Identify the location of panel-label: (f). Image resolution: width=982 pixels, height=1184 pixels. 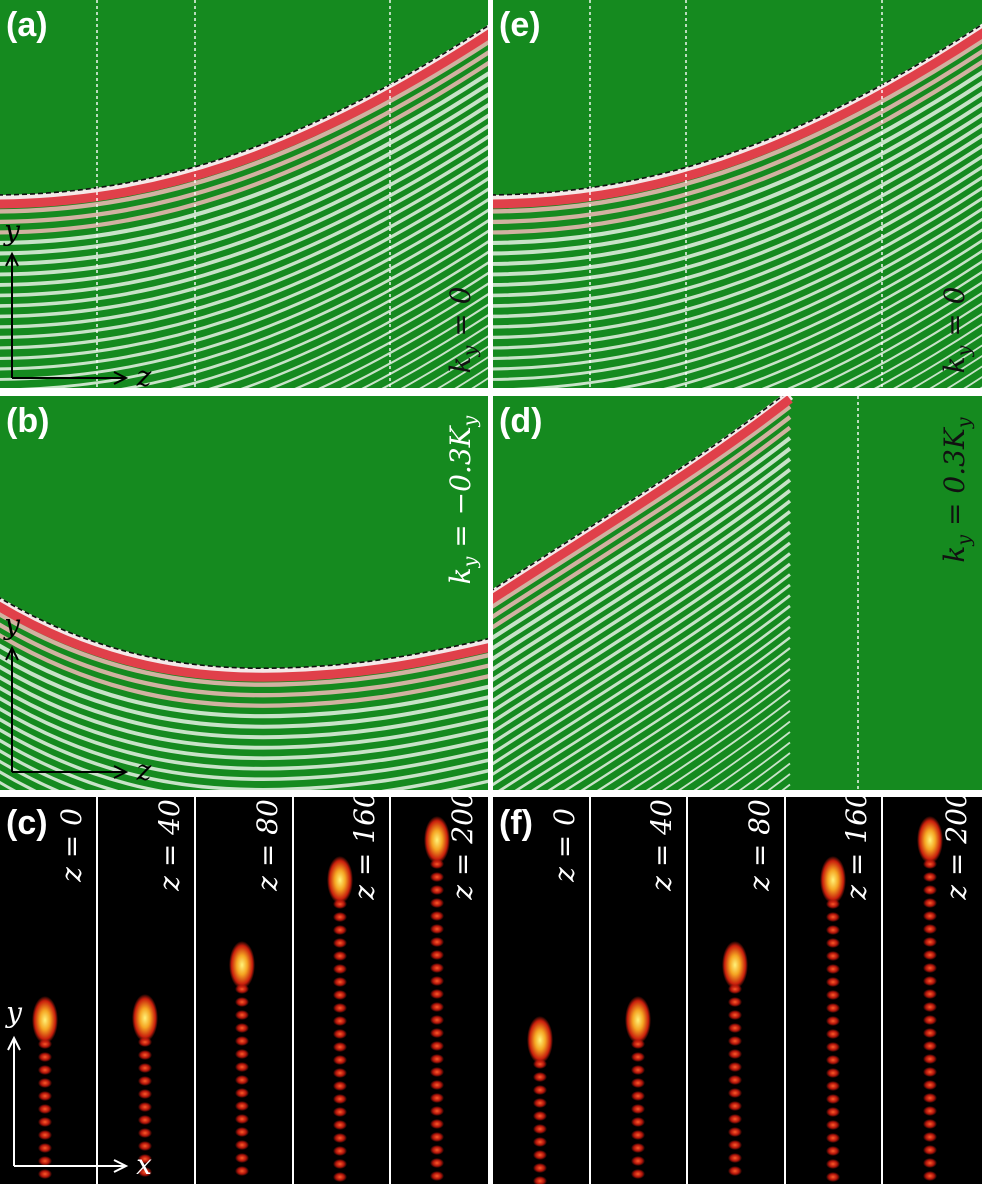
(516, 823).